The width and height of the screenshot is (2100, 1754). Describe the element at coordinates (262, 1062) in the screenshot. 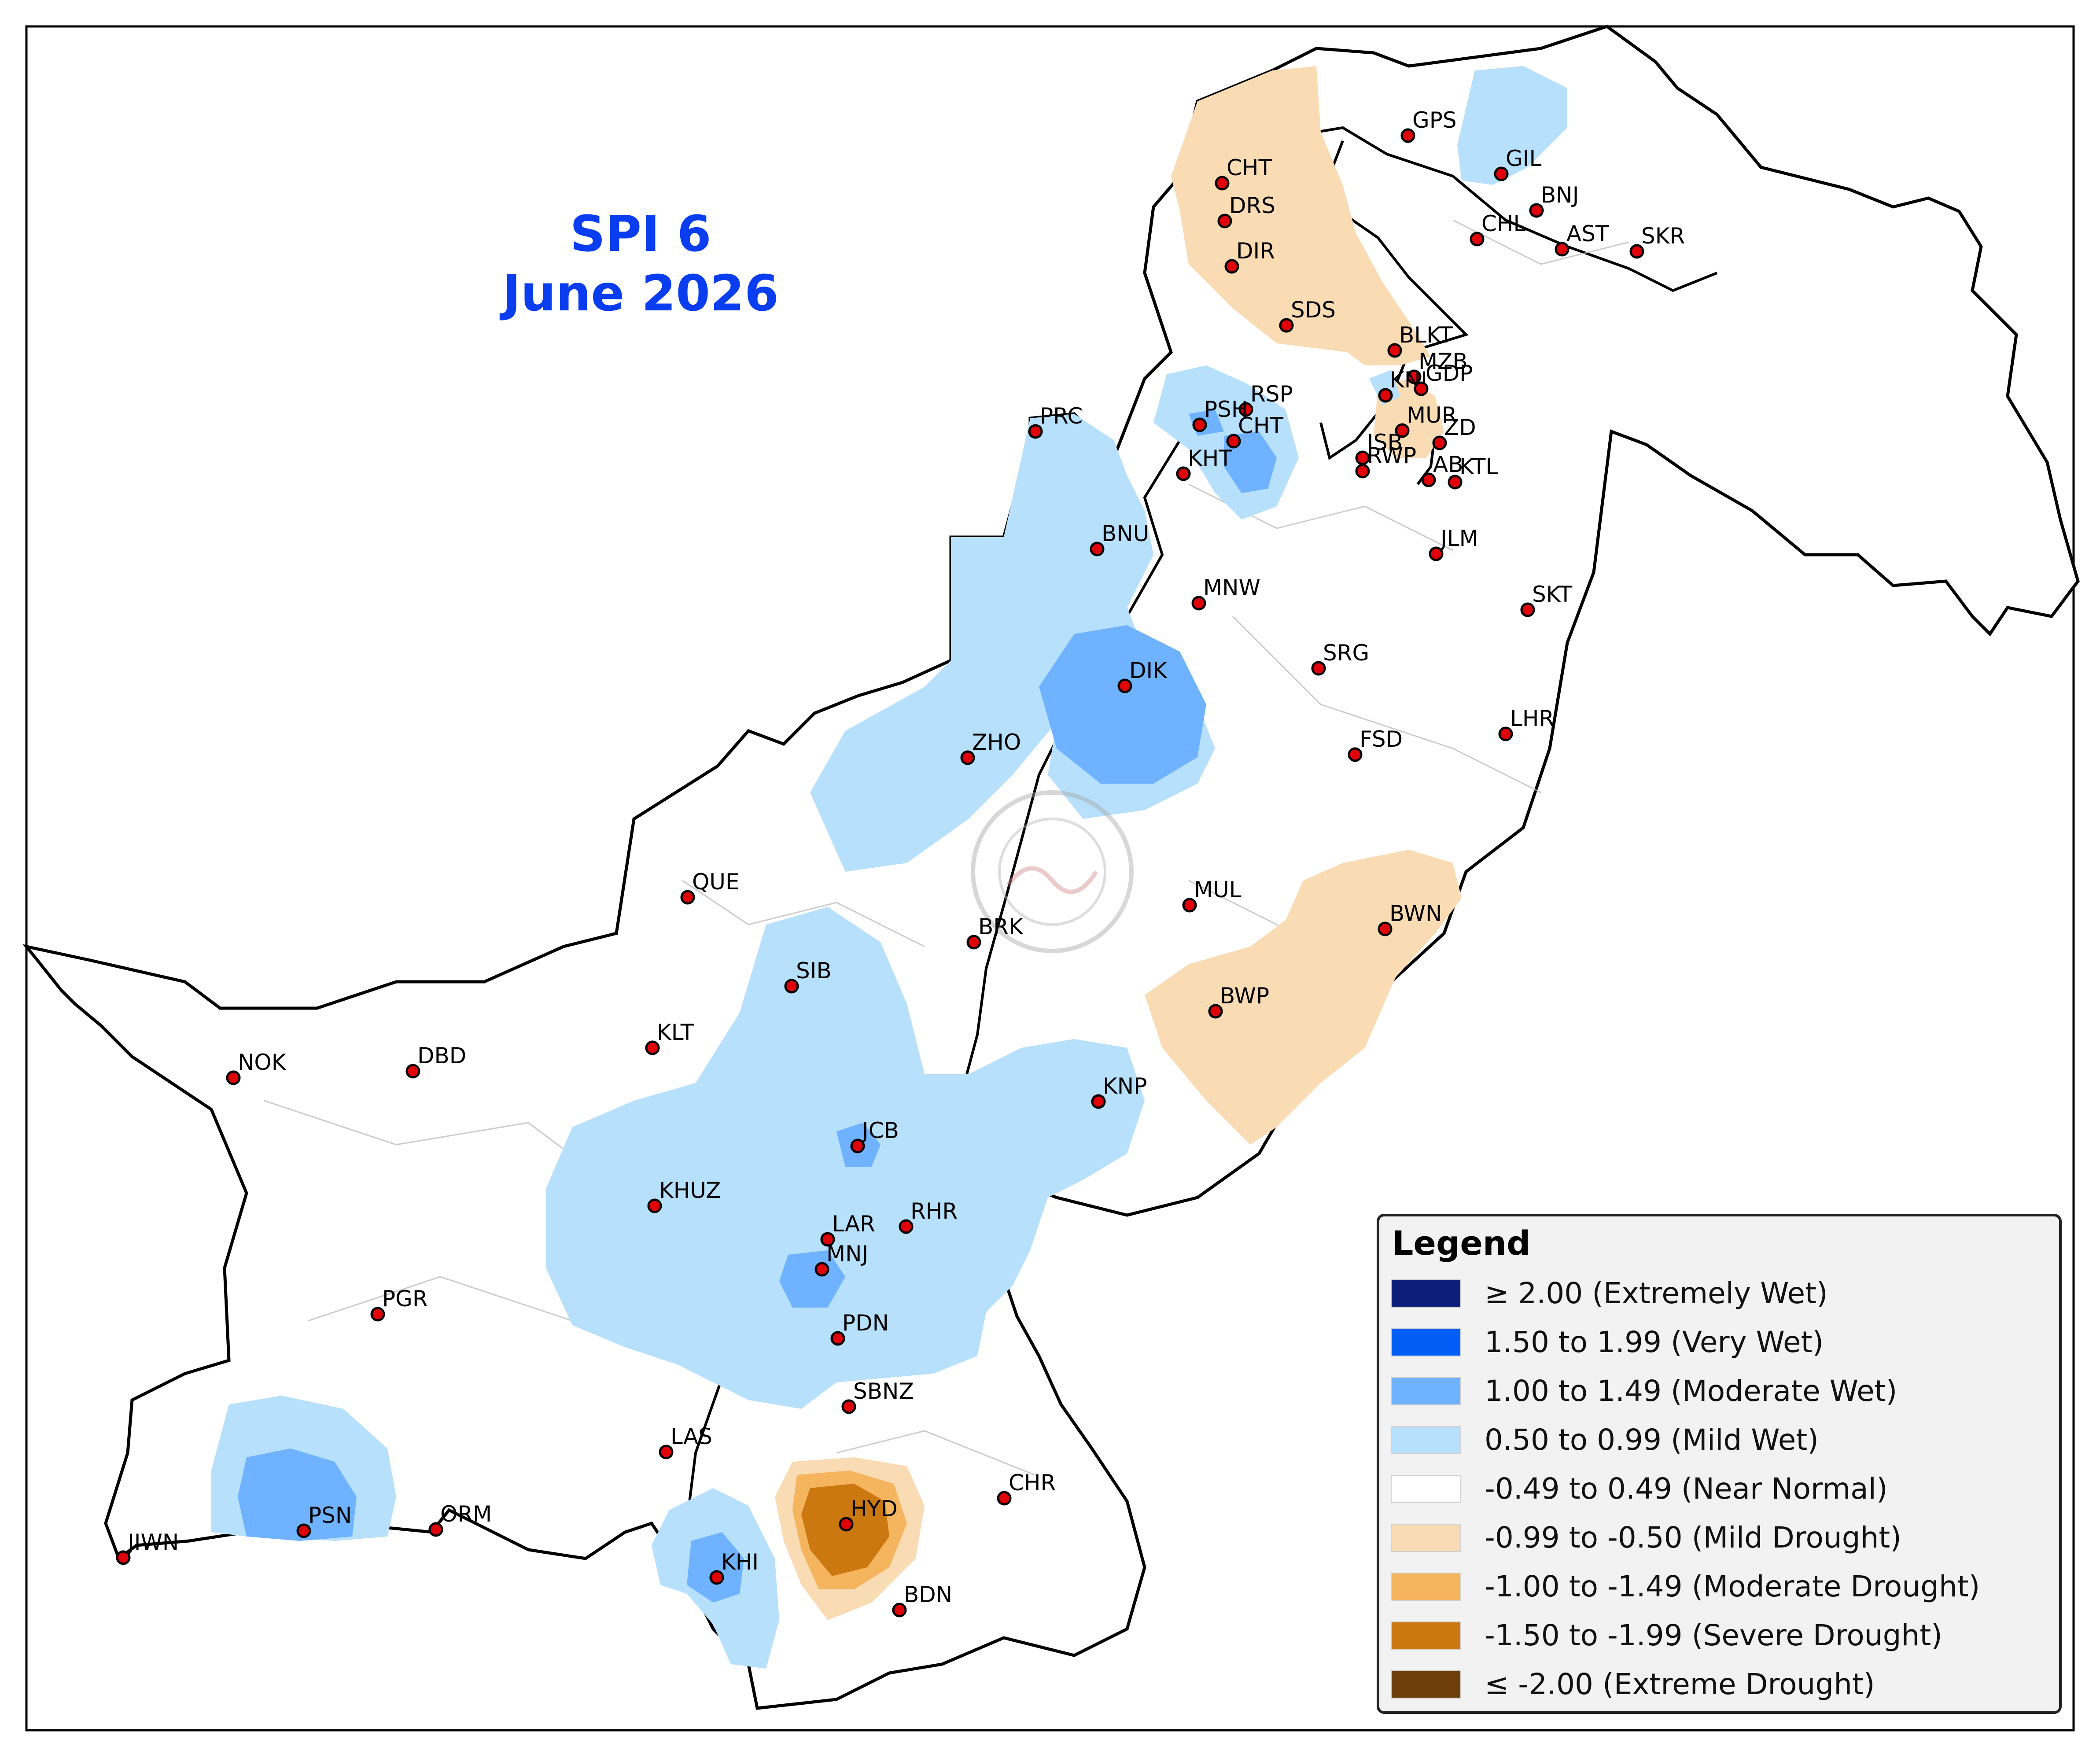

I see `station-label: NOK` at that location.